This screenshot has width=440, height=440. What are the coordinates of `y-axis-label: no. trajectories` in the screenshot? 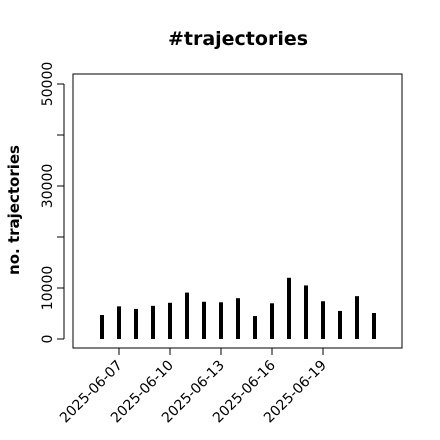 It's located at (14, 210).